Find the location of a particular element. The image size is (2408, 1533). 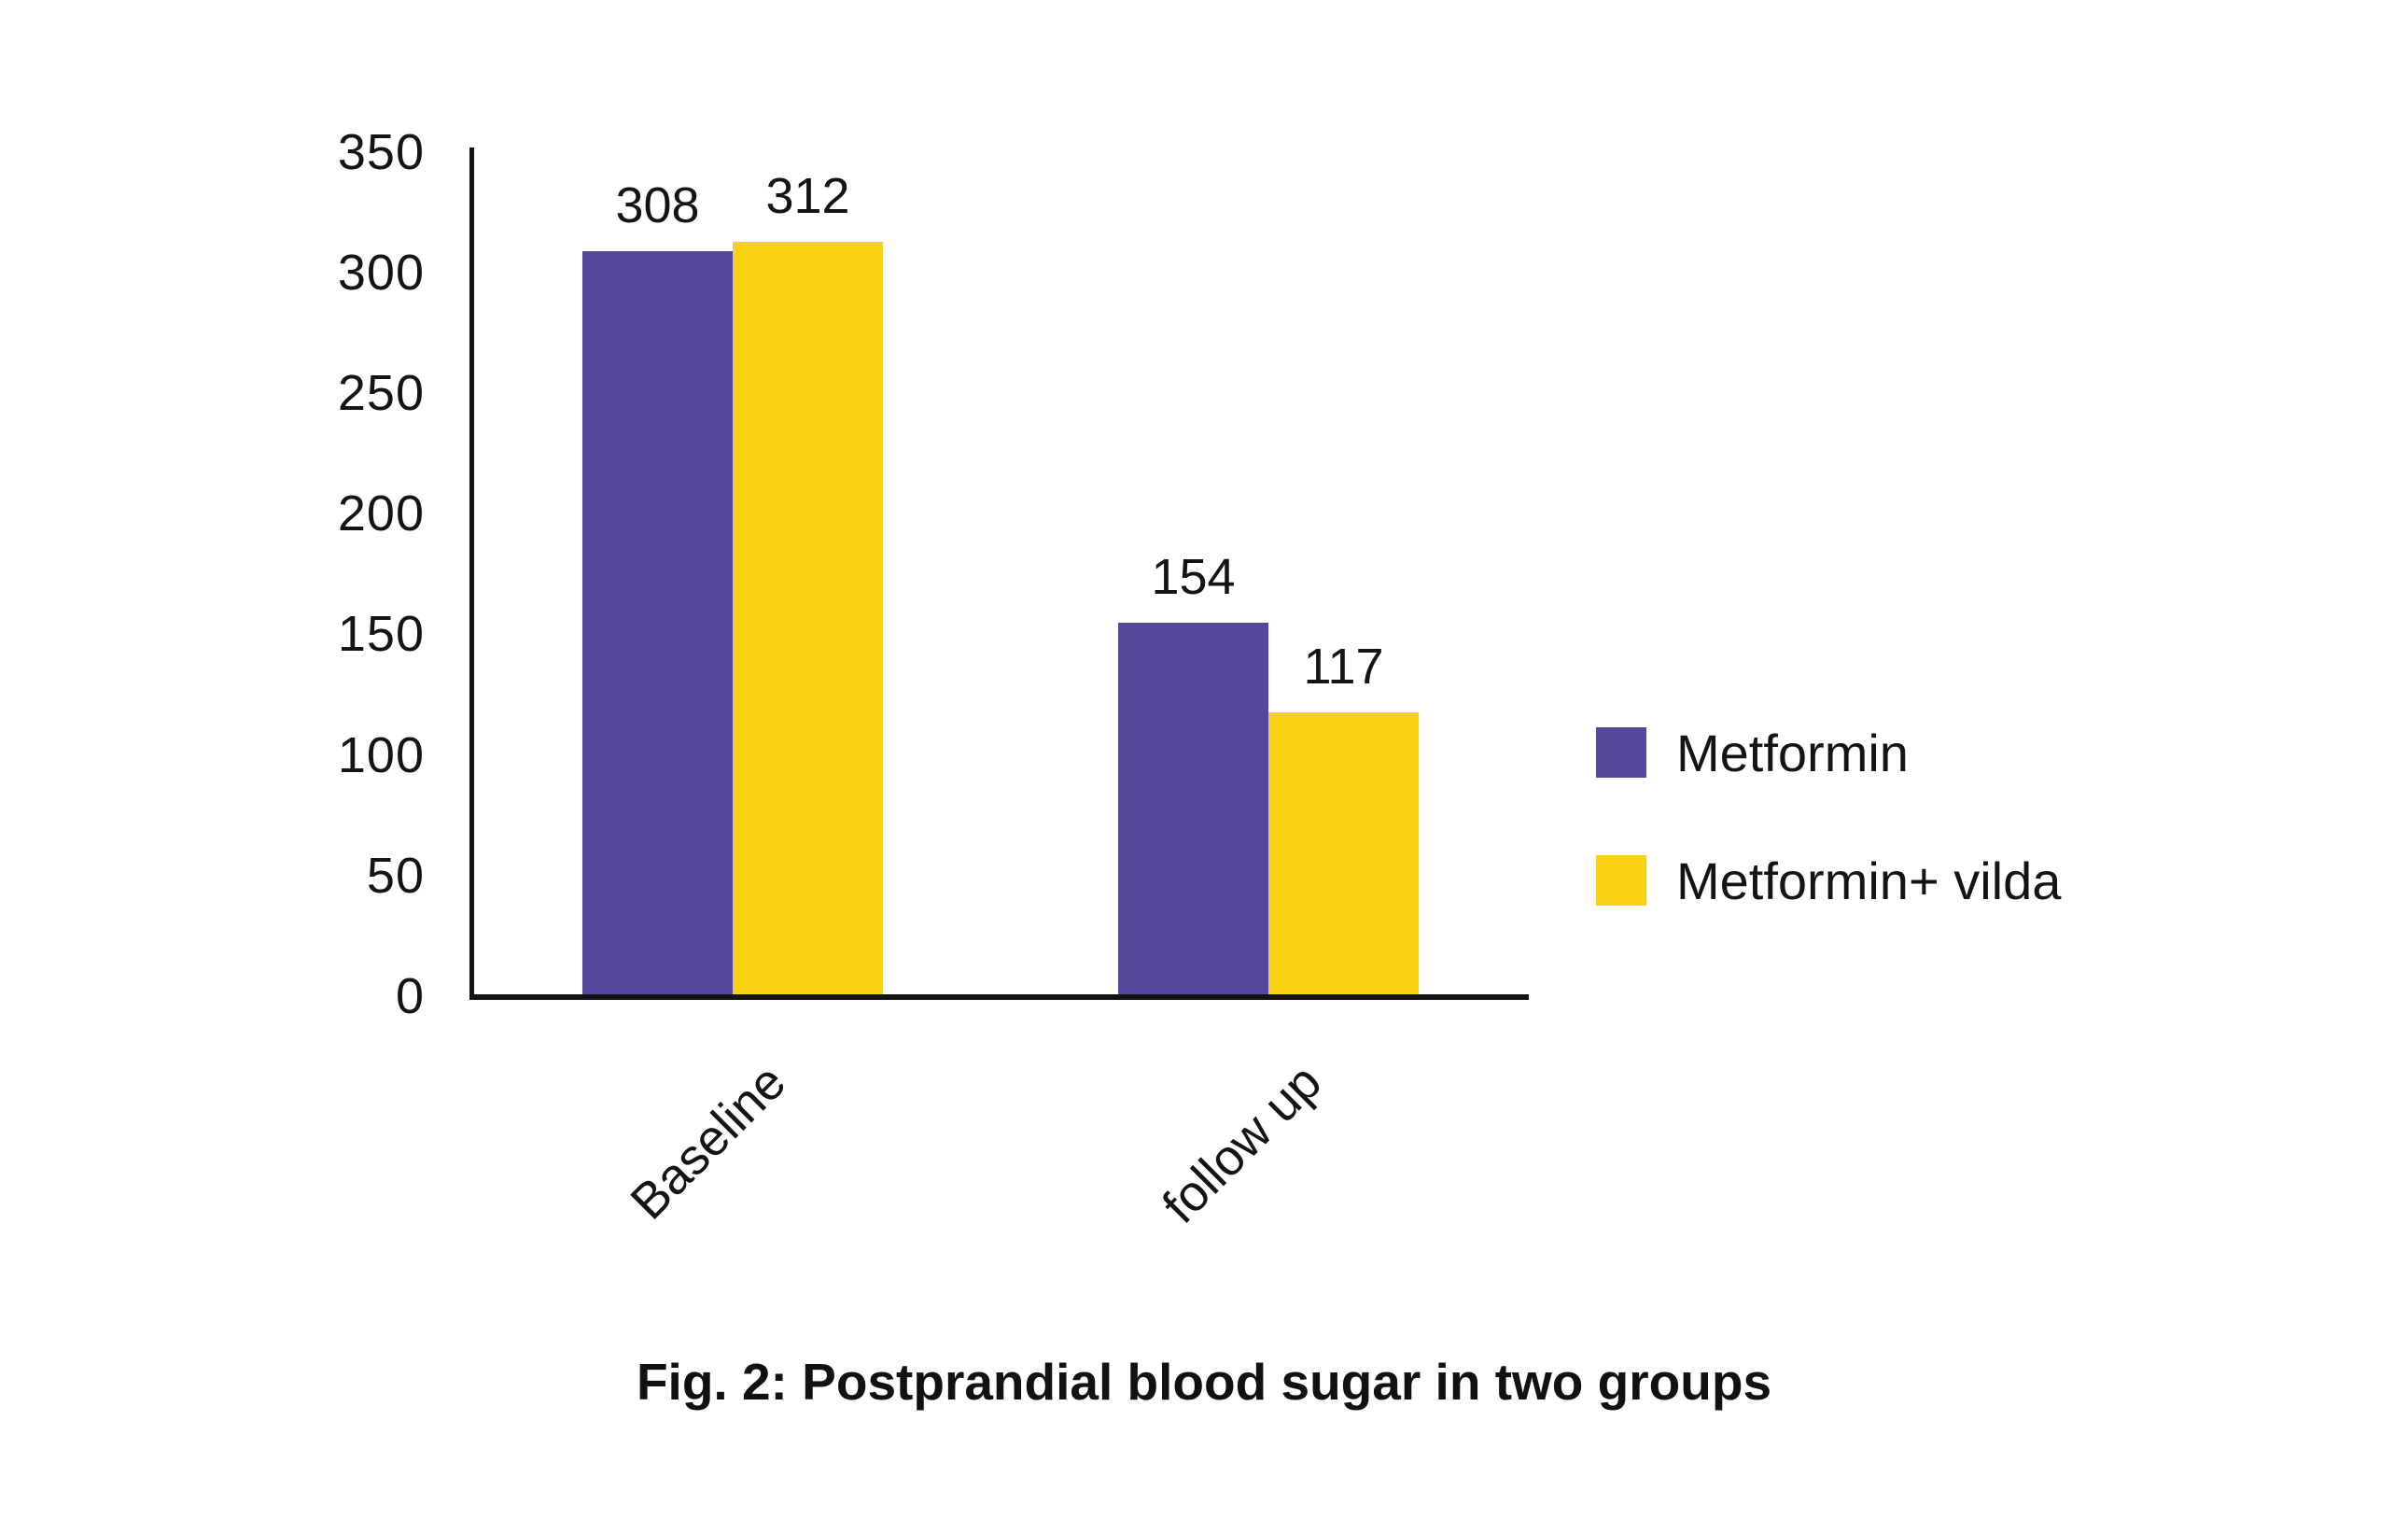

legend-item-metformin: Metformin is located at coordinates (1752, 752).